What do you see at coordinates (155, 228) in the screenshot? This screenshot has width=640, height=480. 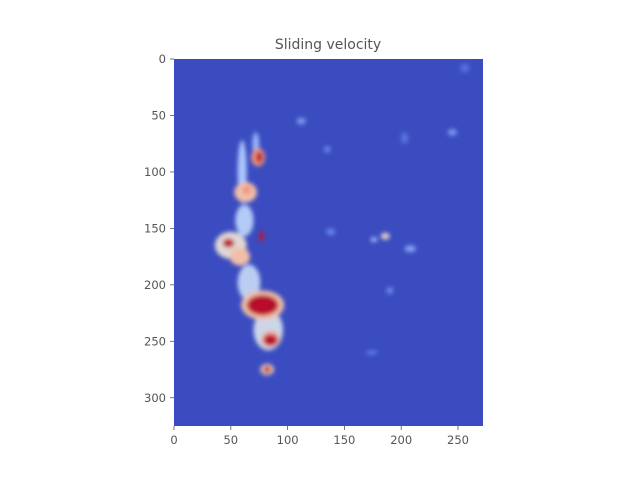 I see `y-tick-label: 150` at bounding box center [155, 228].